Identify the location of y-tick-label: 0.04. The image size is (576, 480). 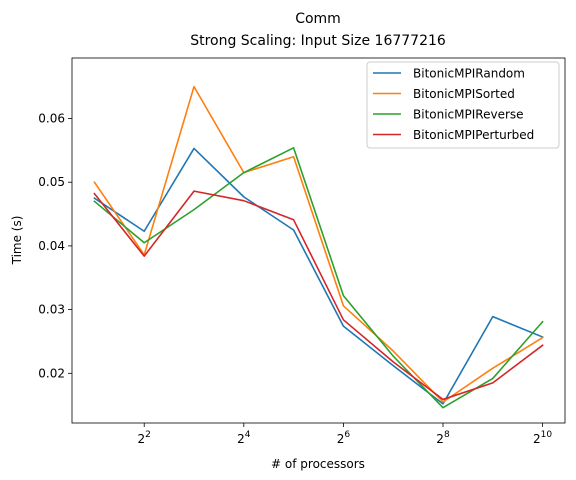
(51, 246).